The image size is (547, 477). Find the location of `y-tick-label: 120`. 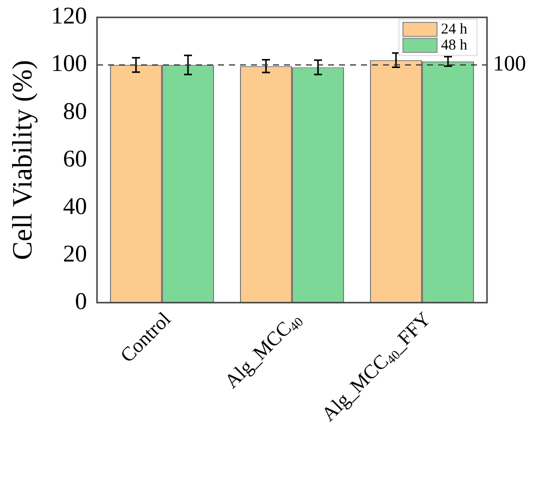

y-tick-label: 120 is located at coordinates (69, 17).